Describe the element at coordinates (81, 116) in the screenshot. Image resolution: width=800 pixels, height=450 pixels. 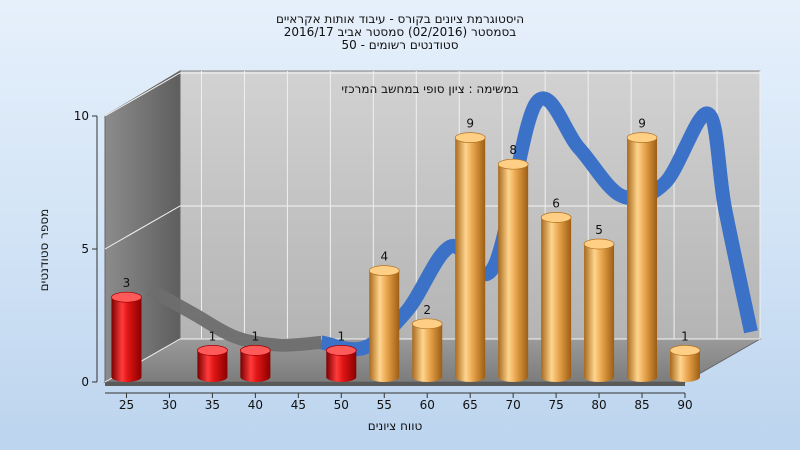
I see `y-tick-label: 10` at that location.